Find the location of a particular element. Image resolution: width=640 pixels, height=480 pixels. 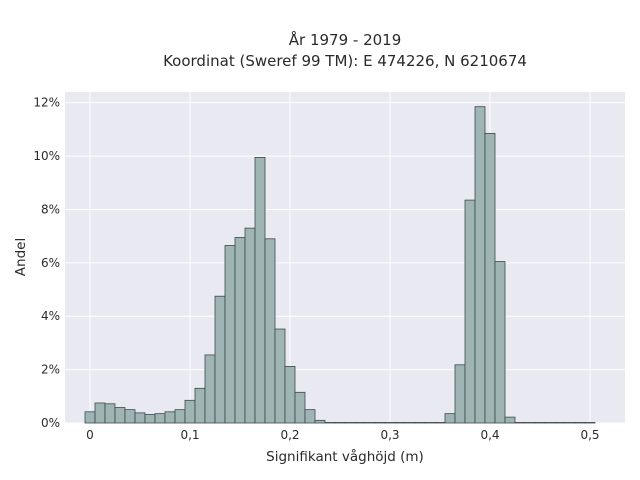

x-tick-label: 0,3 is located at coordinates (389, 435).